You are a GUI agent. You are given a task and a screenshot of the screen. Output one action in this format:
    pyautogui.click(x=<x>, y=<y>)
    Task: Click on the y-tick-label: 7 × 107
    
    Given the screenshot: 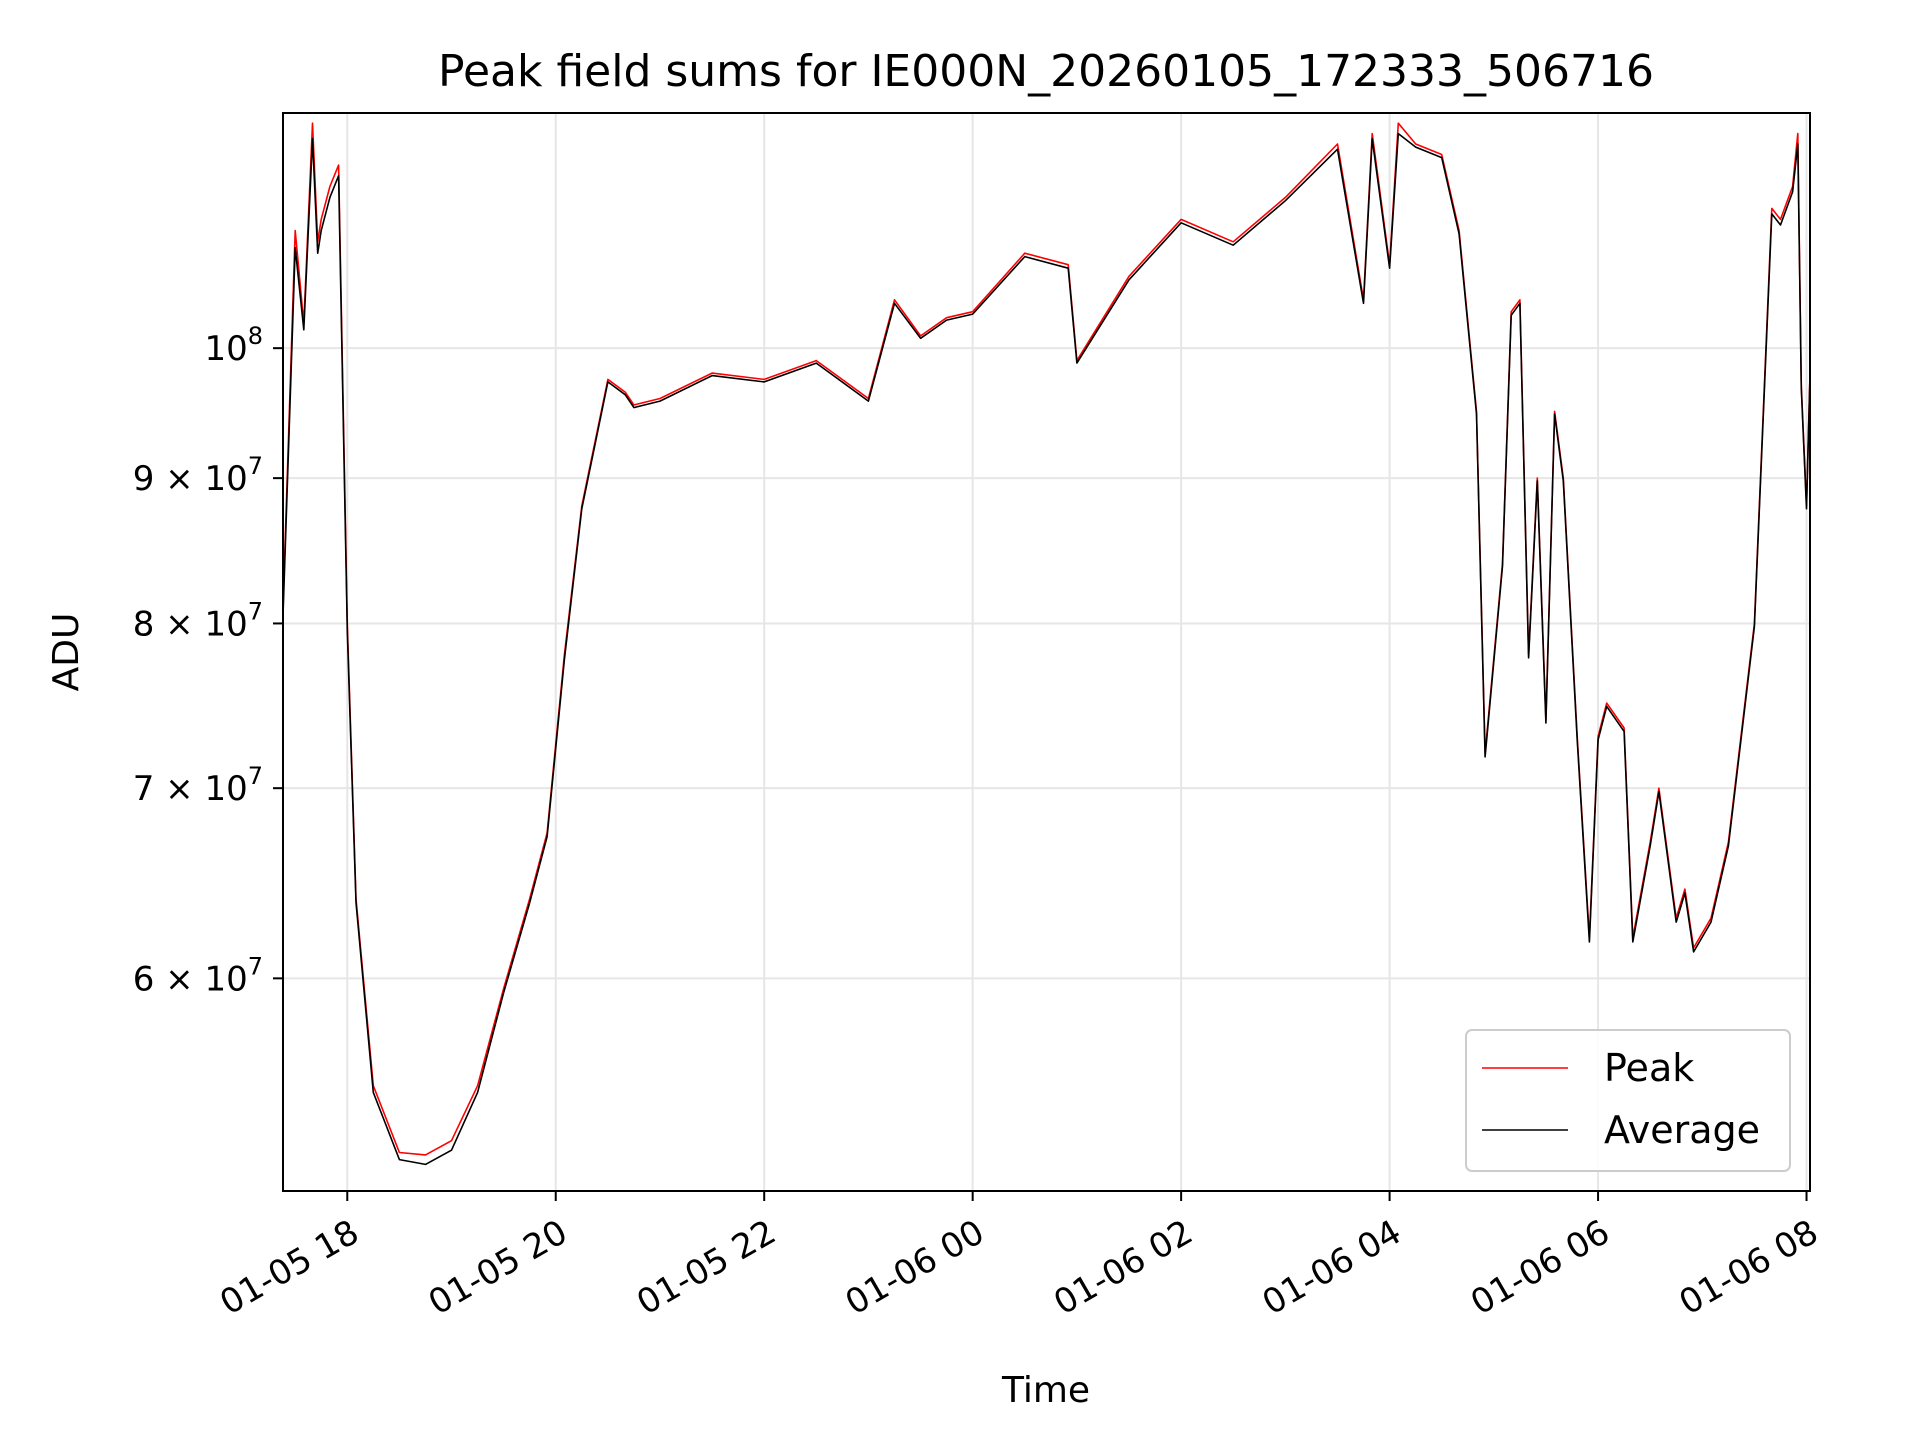 What is the action you would take?
    pyautogui.click(x=198, y=785)
    